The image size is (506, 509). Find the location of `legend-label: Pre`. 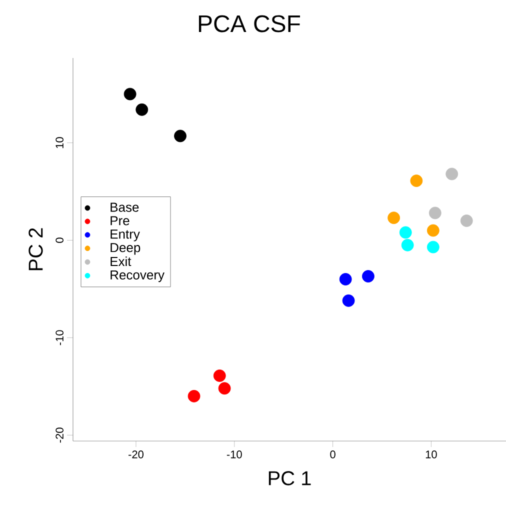

legend-label: Pre is located at coordinates (120, 221).